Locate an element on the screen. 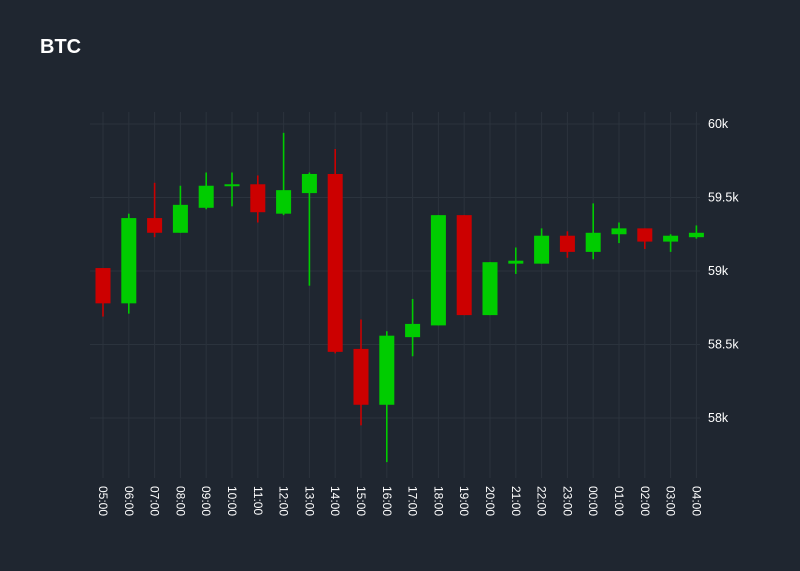 The width and height of the screenshot is (800, 571). x-tick-label: 04:00 is located at coordinates (696, 501).